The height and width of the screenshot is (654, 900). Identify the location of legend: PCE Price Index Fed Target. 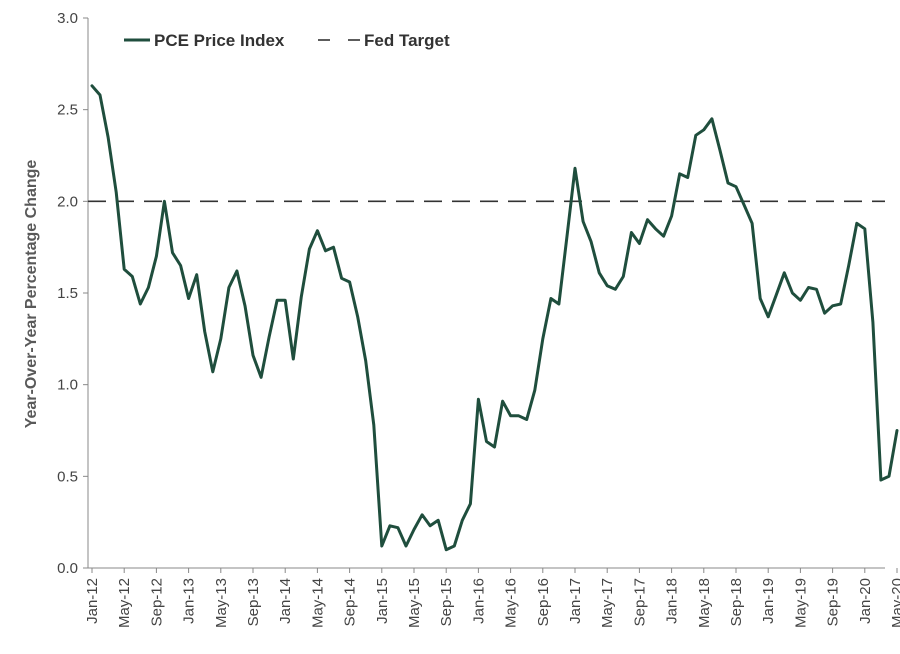
(287, 40).